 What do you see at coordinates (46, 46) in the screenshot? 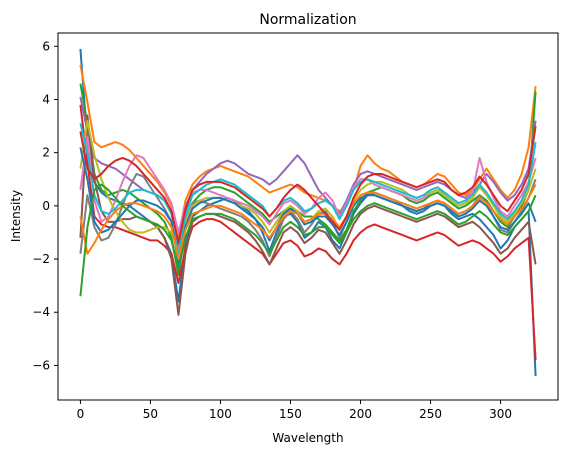
I see `y-tick-label: 6` at bounding box center [46, 46].